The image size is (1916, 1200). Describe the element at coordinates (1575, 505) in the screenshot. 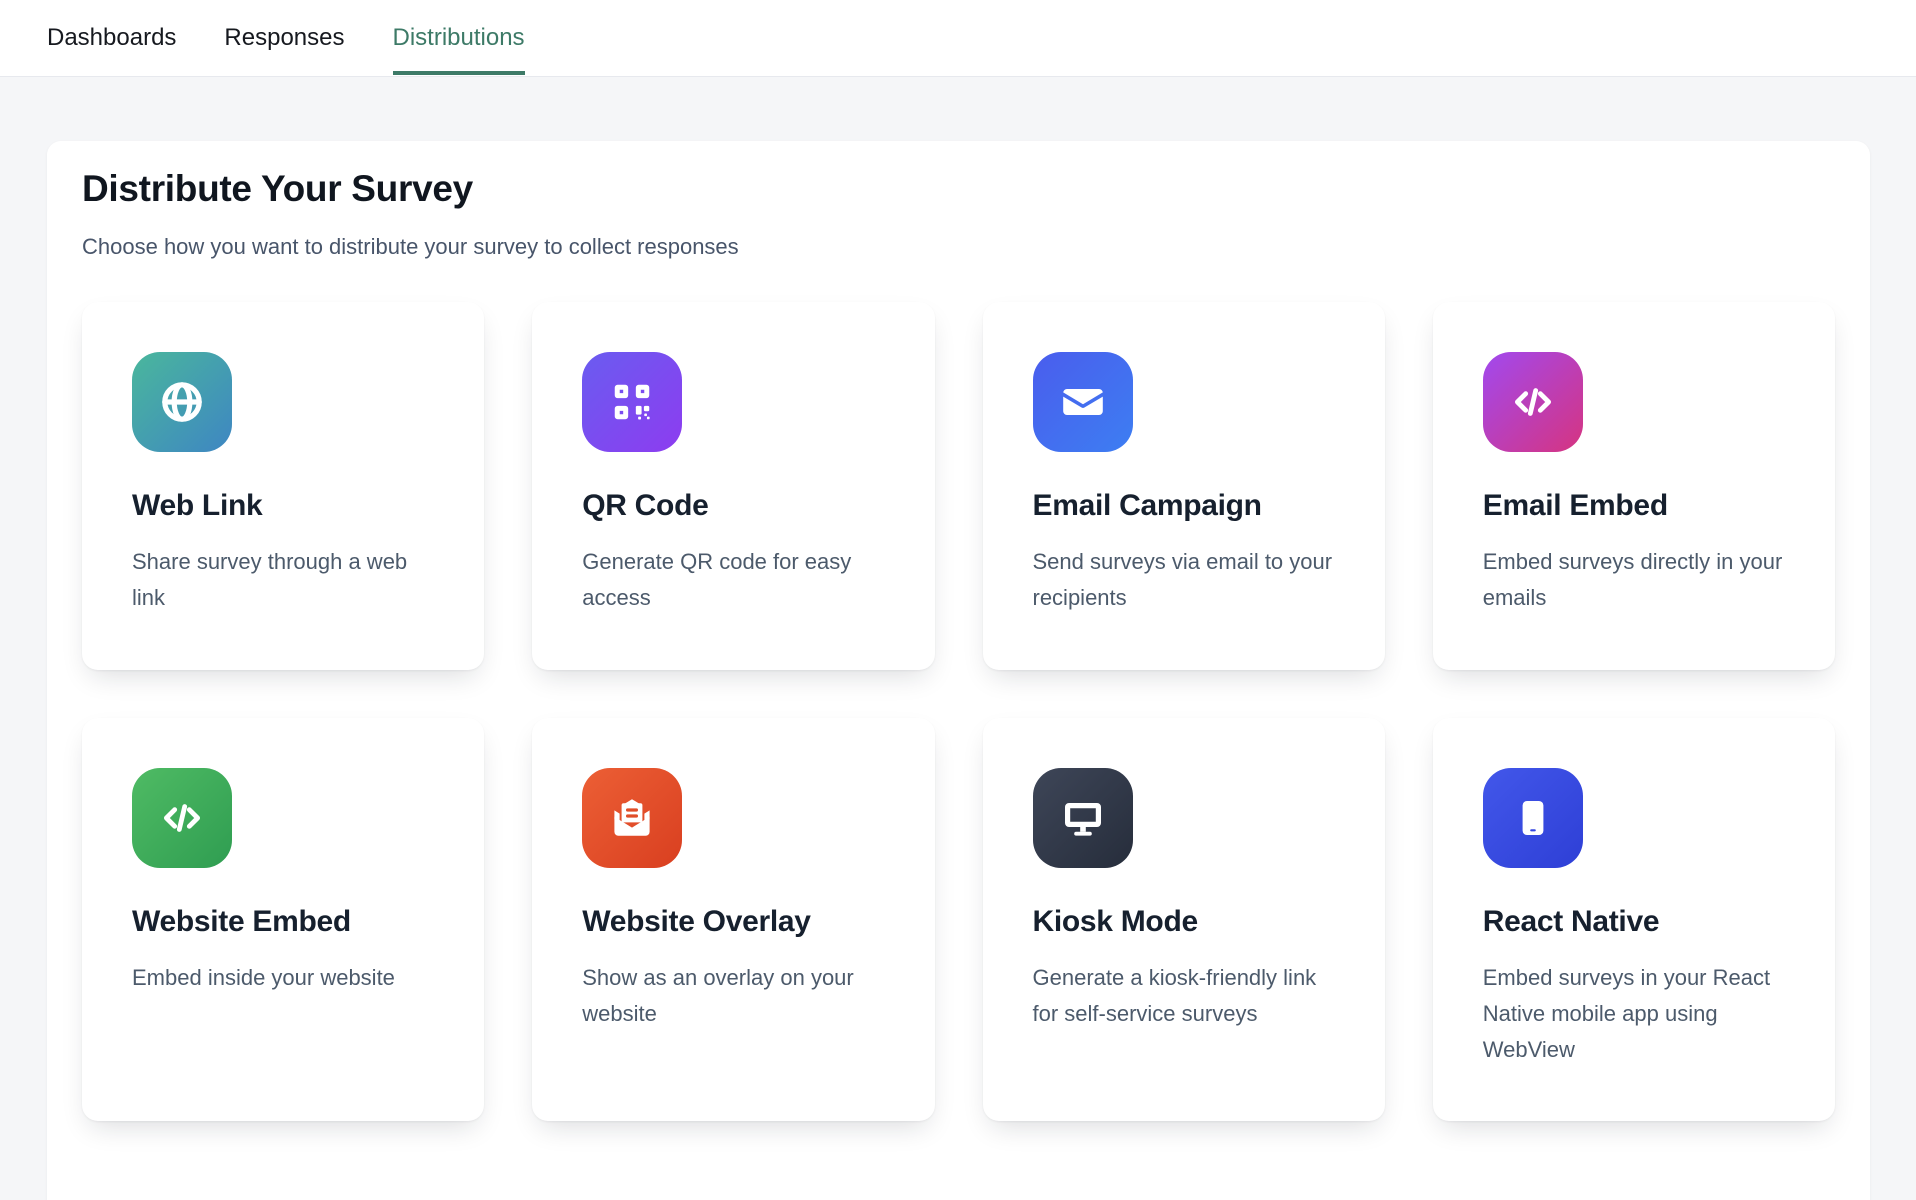

I see `card-title: Email Embed` at that location.